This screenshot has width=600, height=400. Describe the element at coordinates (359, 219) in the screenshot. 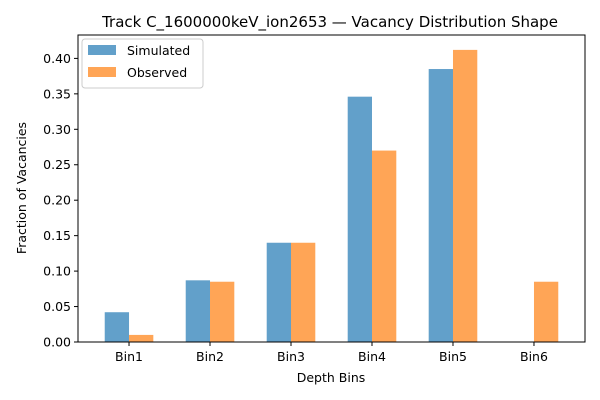

I see `bar-simulated-bin4` at that location.